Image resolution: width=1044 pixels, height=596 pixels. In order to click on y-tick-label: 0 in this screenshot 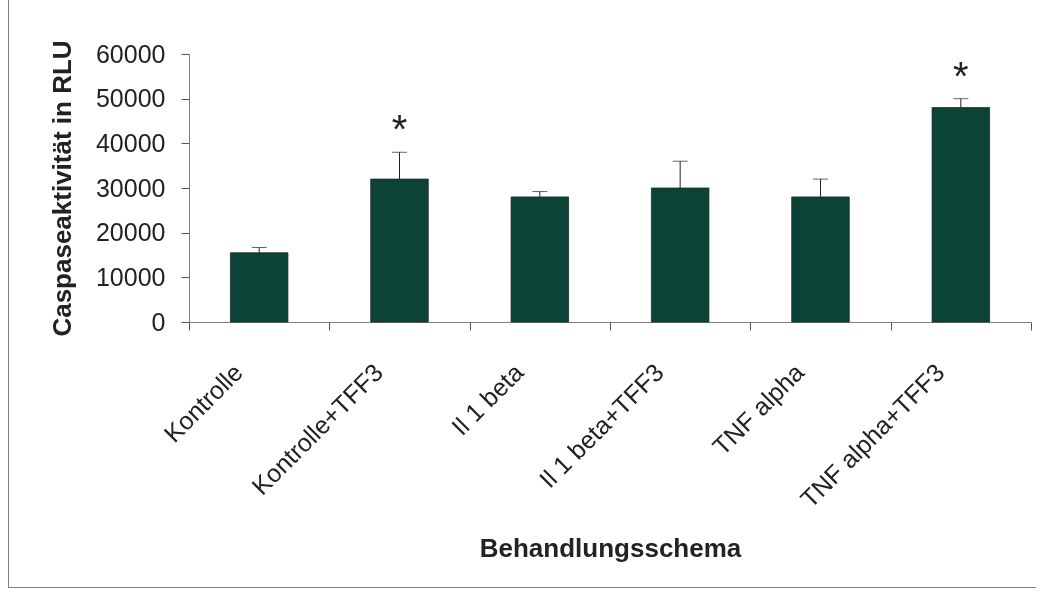, I will do `click(158, 321)`.